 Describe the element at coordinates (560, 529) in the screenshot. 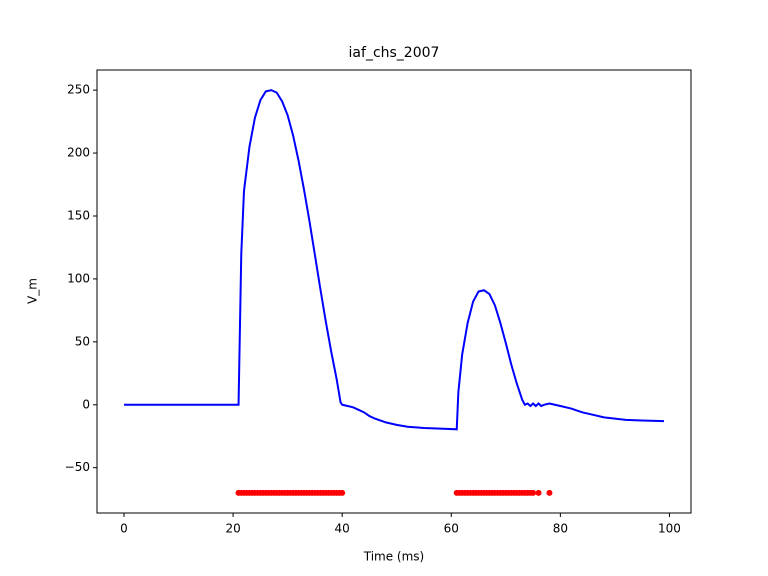

I see `x-tick-label: 80` at that location.